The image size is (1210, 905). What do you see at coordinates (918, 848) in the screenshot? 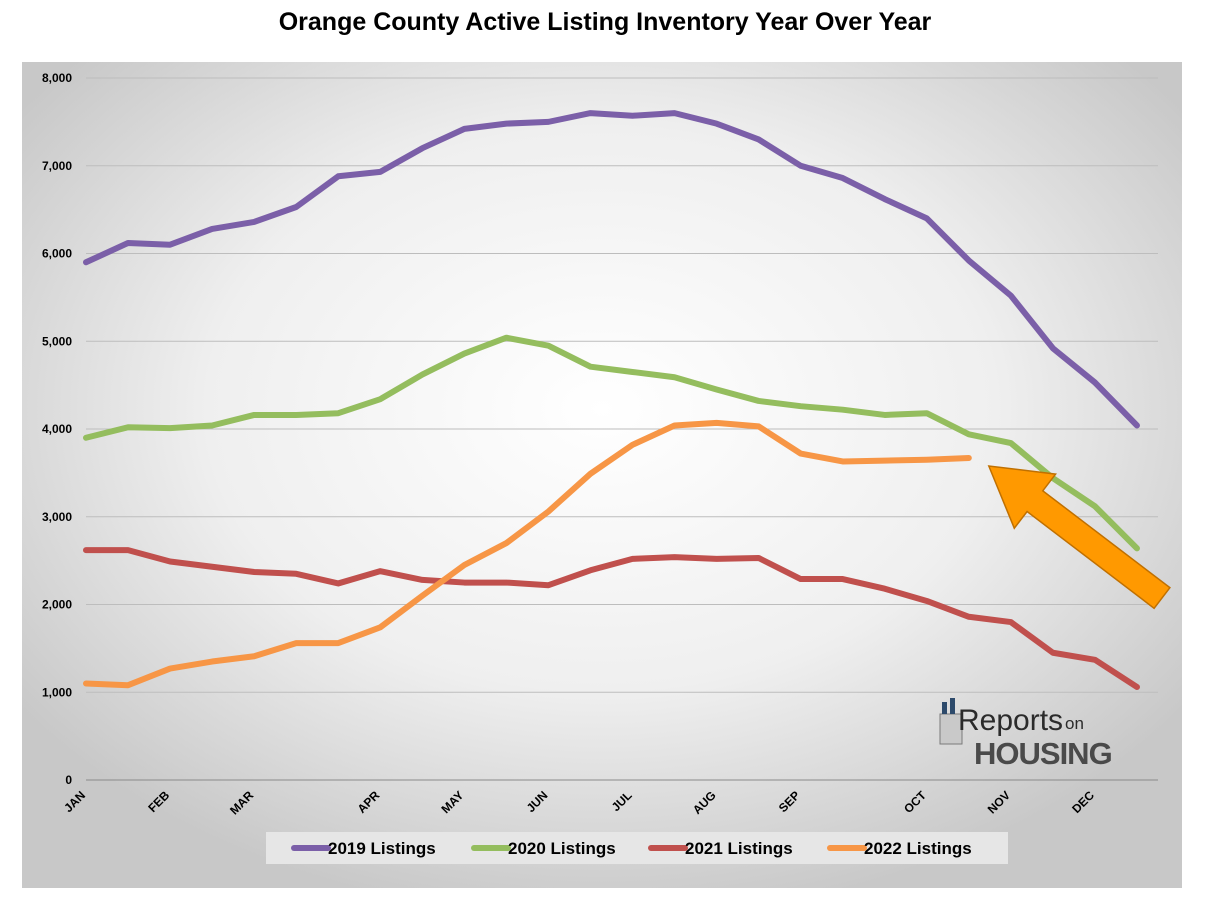
I see `legend-label: 2022 Listings` at bounding box center [918, 848].